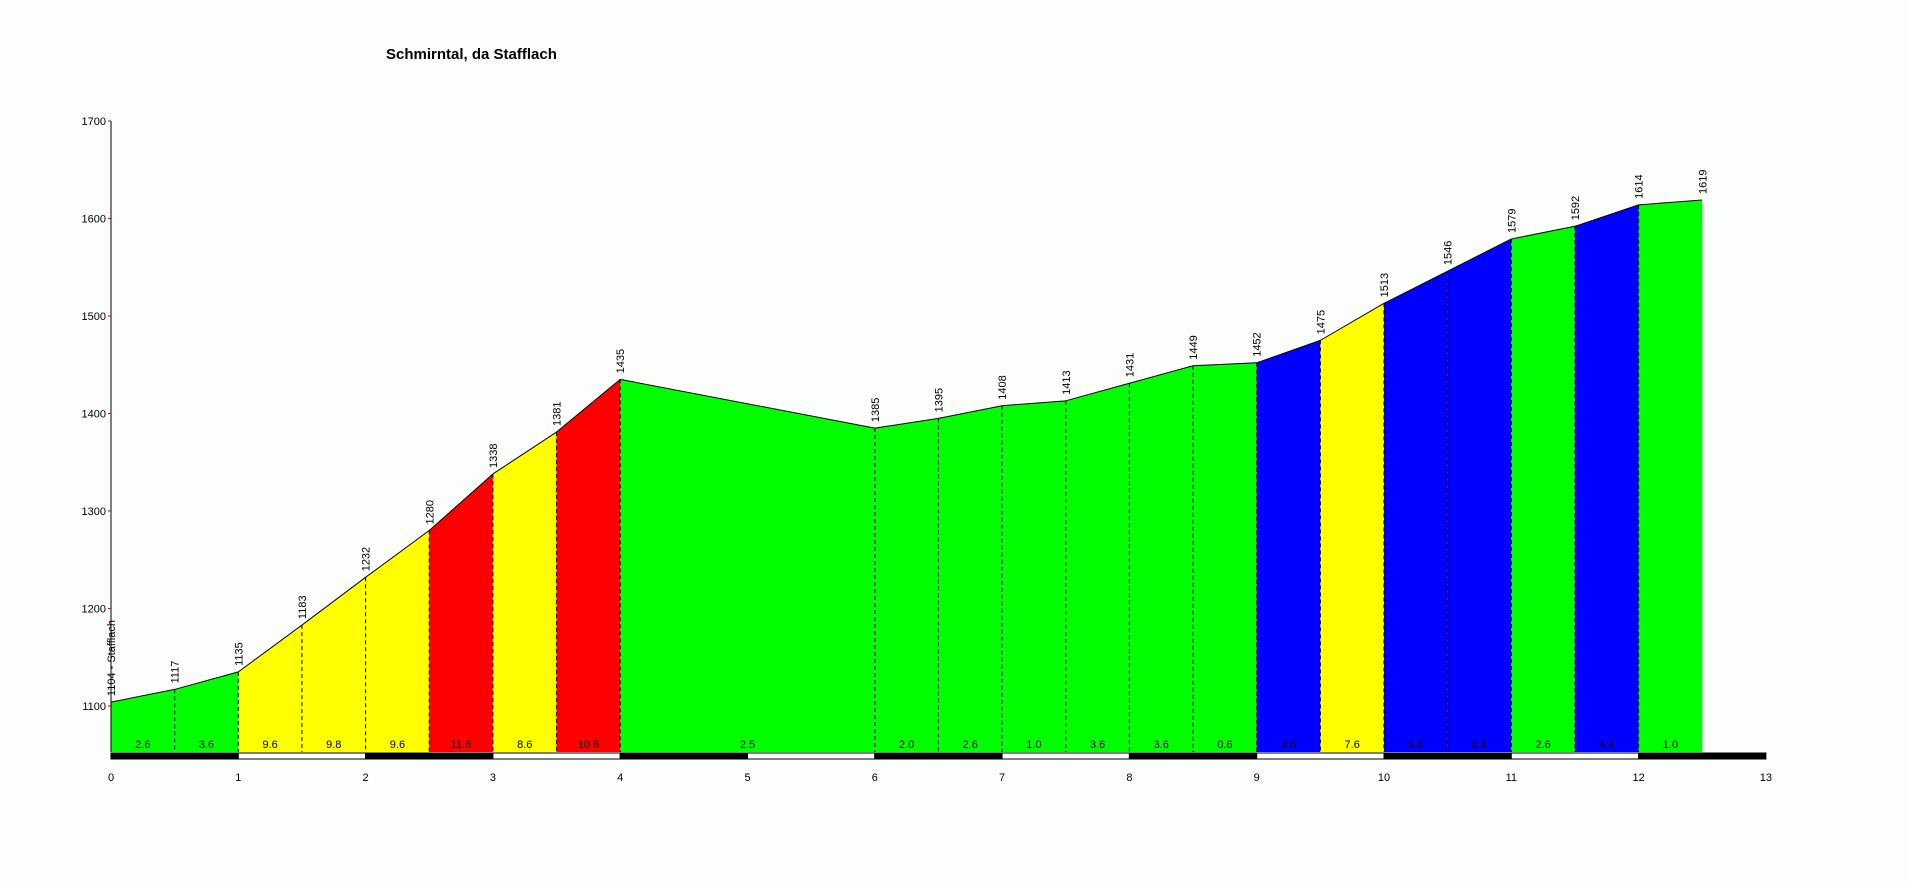 The width and height of the screenshot is (1908, 881). I want to click on y-tick-label: 1700, so click(94, 122).